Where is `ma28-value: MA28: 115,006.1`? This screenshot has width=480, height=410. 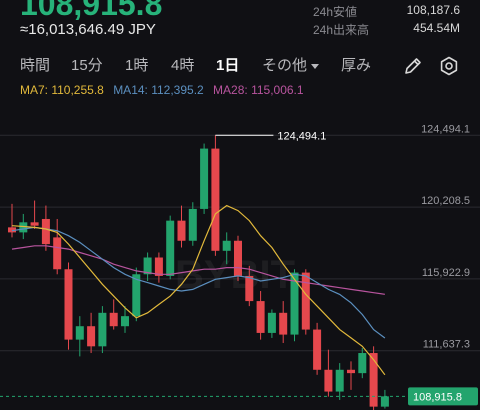 ma28-value: MA28: 115,006.1 is located at coordinates (258, 90).